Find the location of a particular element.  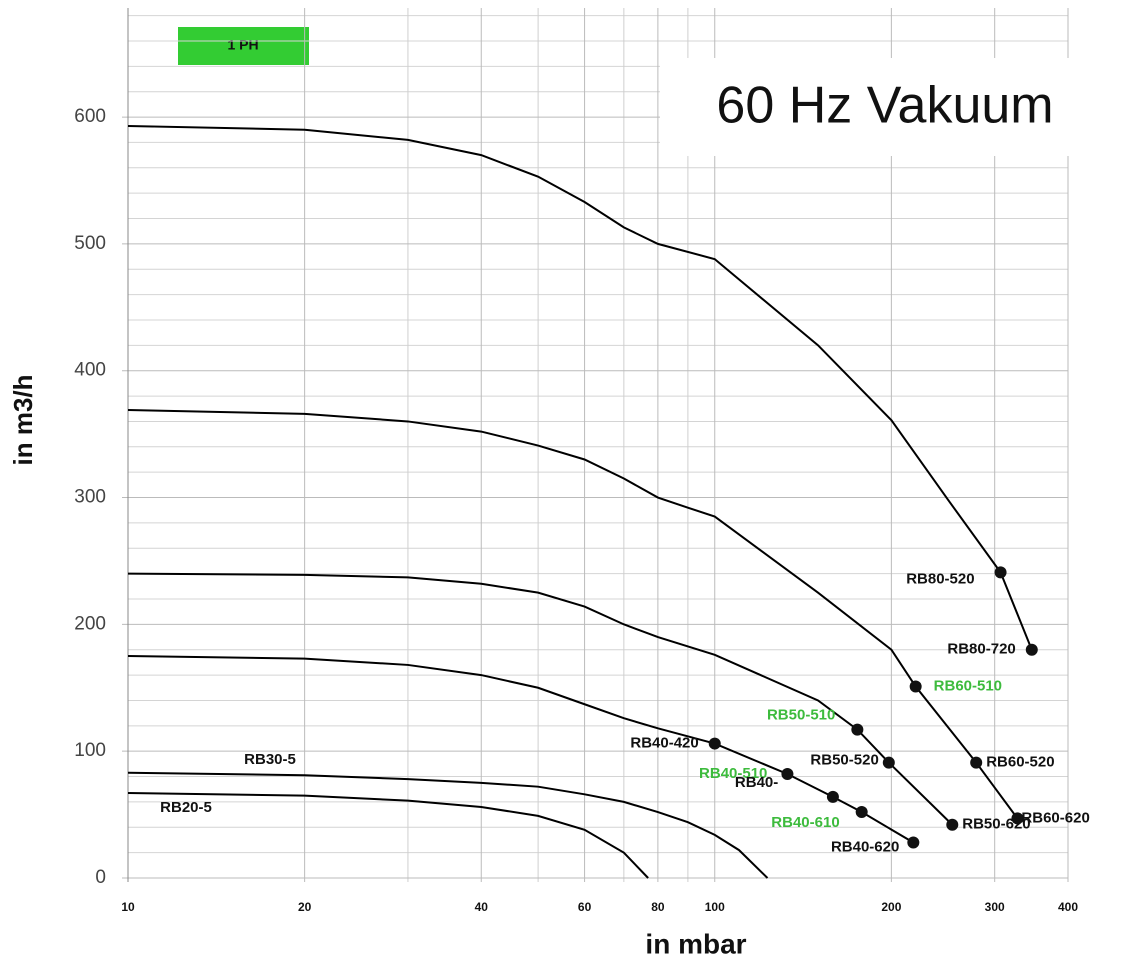

y-tick-label: 0 is located at coordinates (100, 877).